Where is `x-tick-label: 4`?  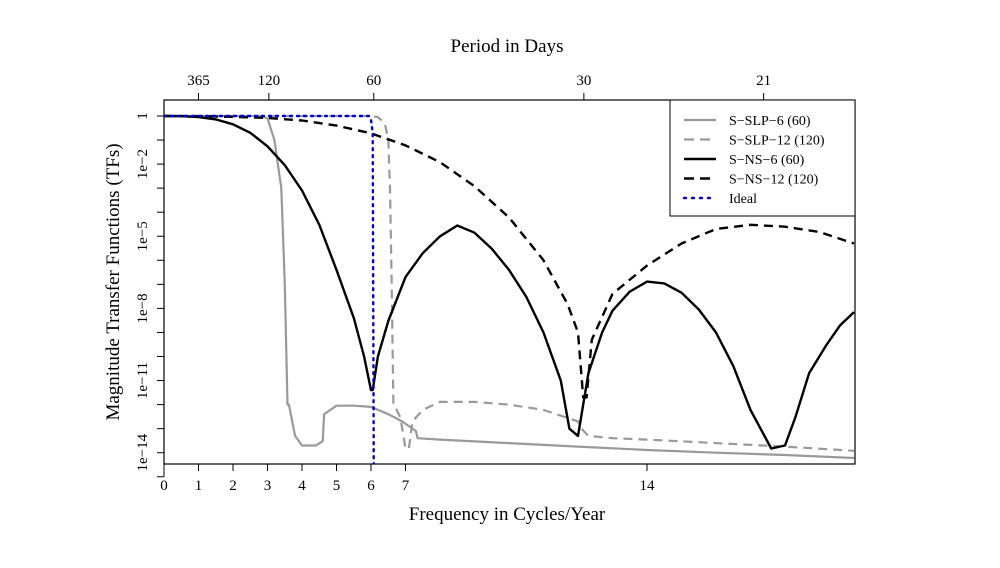
x-tick-label: 4 is located at coordinates (302, 486).